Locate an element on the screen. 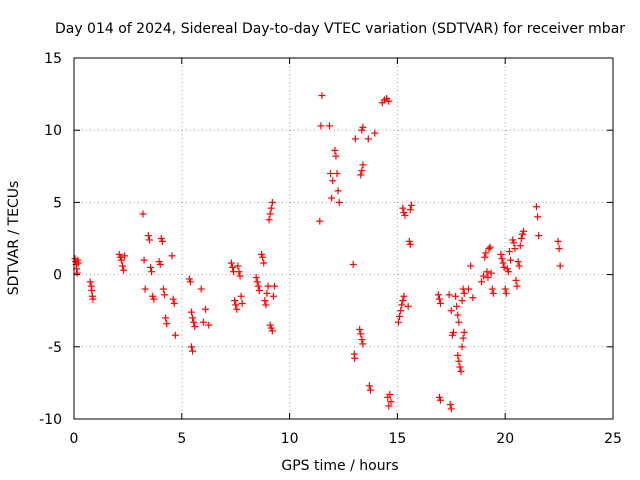 The height and width of the screenshot is (480, 640). x-tick-label: 15 is located at coordinates (397, 439).